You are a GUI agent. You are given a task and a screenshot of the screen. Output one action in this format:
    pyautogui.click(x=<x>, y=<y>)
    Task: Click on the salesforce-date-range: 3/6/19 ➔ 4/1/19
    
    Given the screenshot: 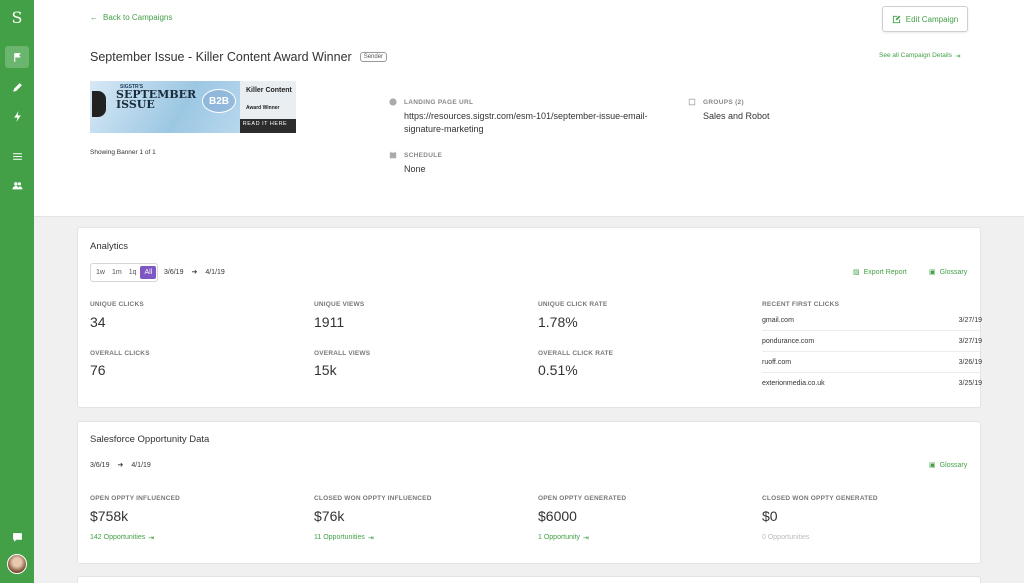 What is the action you would take?
    pyautogui.click(x=120, y=465)
    